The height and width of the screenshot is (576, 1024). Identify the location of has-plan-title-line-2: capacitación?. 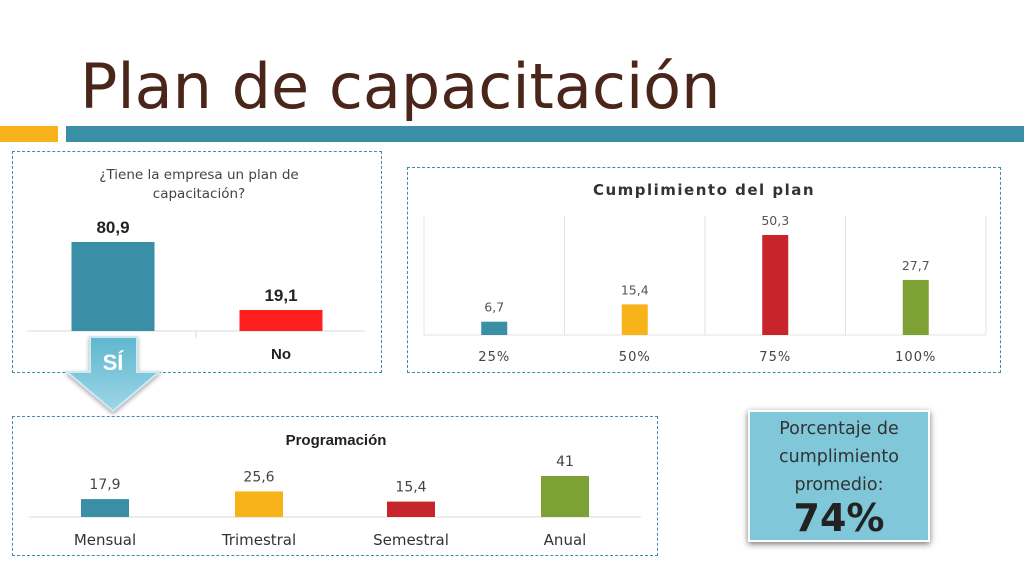
(199, 194).